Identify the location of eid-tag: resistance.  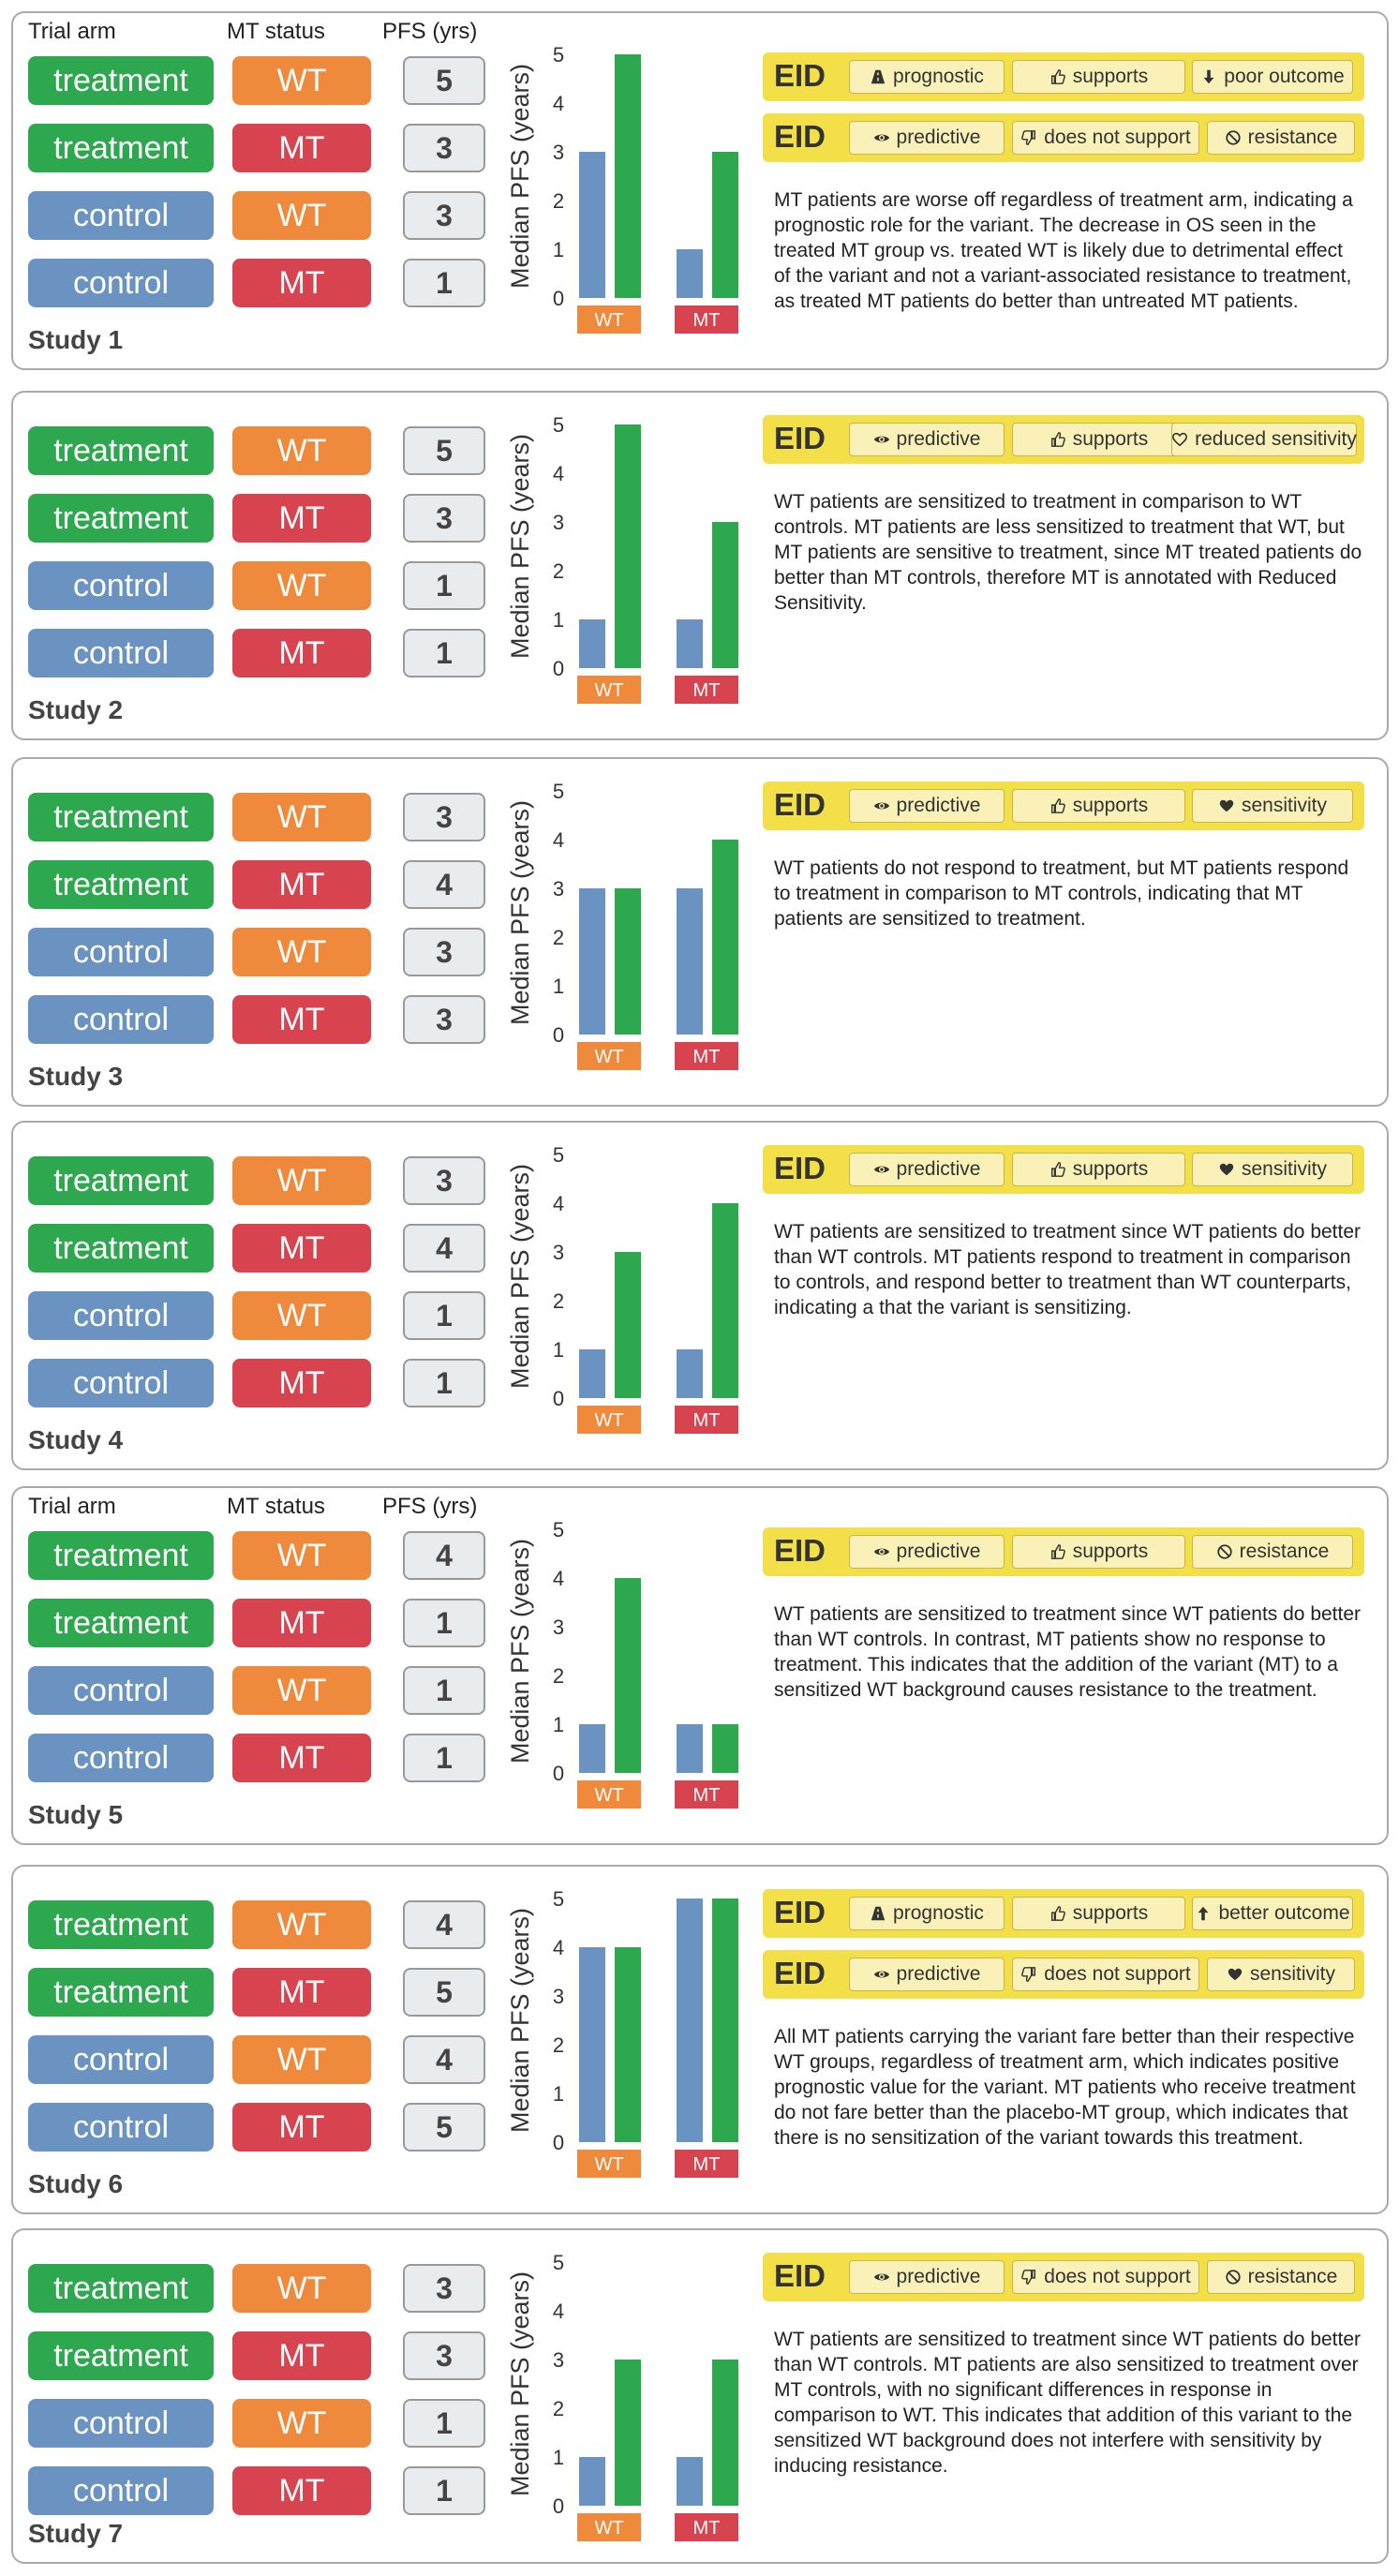
(1281, 138).